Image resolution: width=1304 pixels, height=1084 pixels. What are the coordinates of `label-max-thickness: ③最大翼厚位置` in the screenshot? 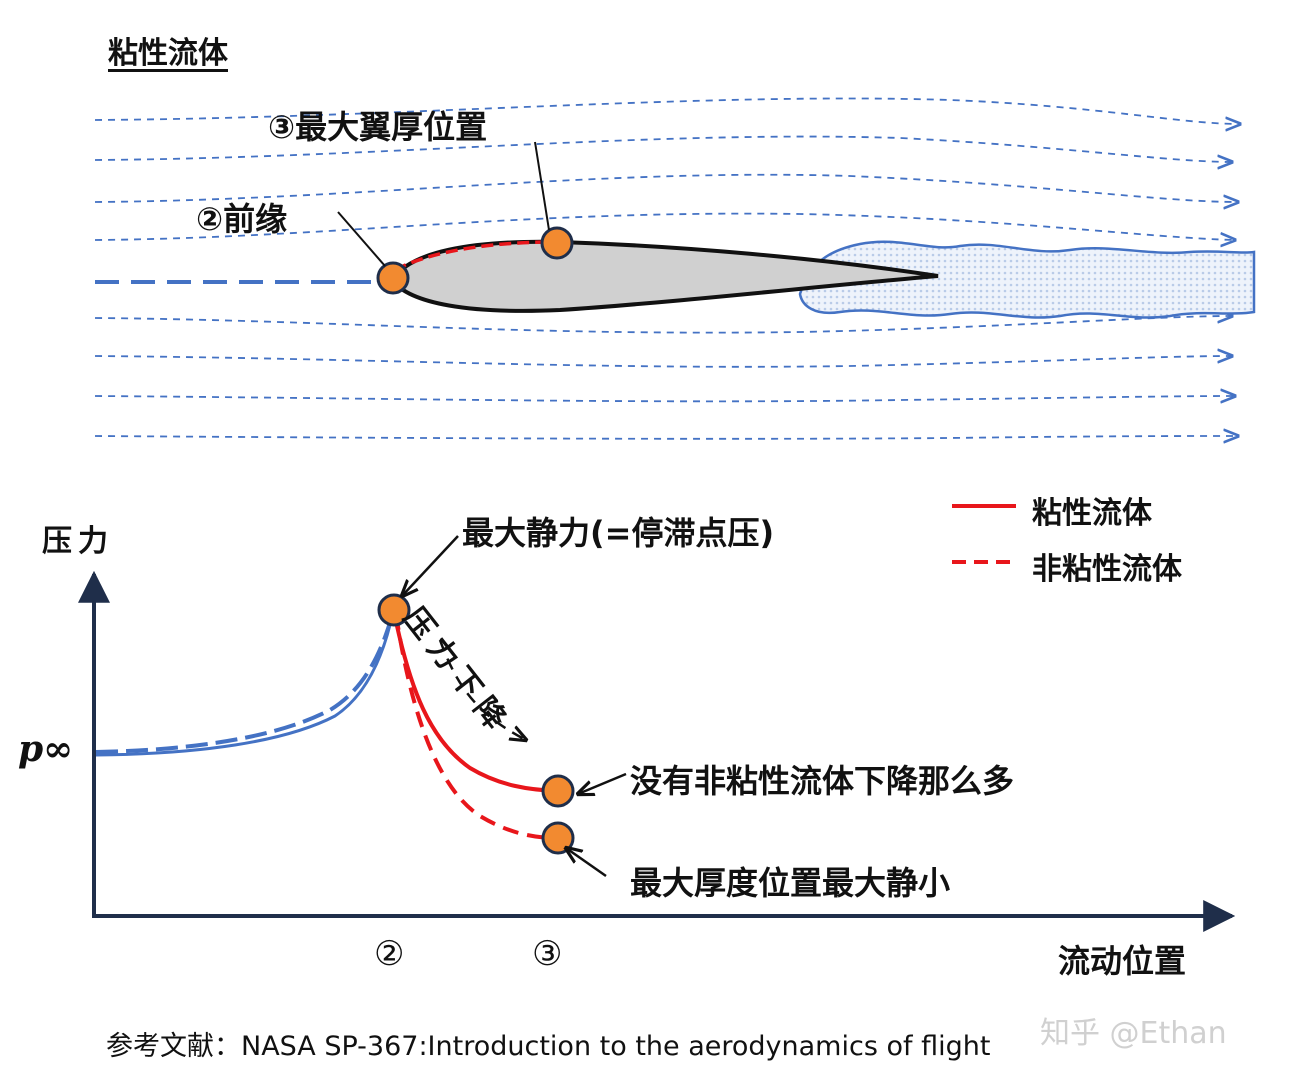 It's located at (378, 127).